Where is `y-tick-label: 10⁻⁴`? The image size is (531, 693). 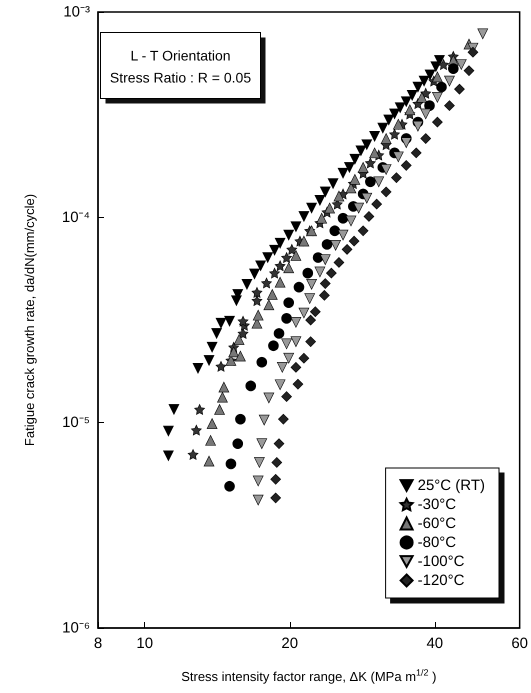 y-tick-label: 10⁻⁴ is located at coordinates (76, 217).